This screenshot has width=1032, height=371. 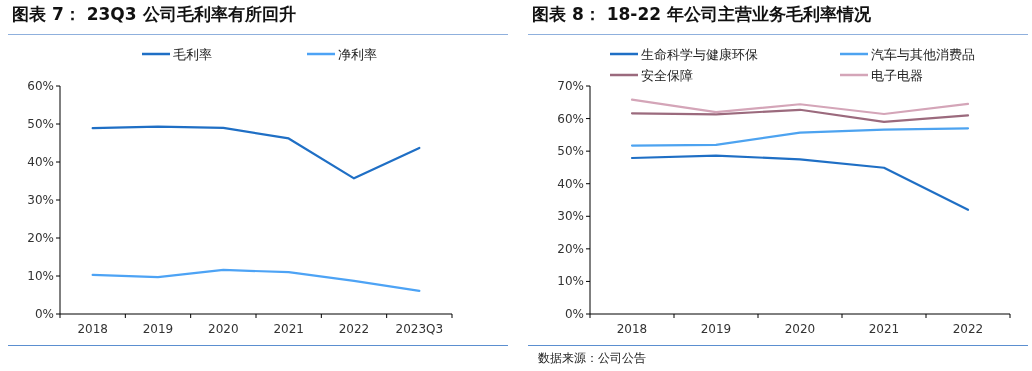 What do you see at coordinates (667, 75) in the screenshot?
I see `legend-label: 安全保障` at bounding box center [667, 75].